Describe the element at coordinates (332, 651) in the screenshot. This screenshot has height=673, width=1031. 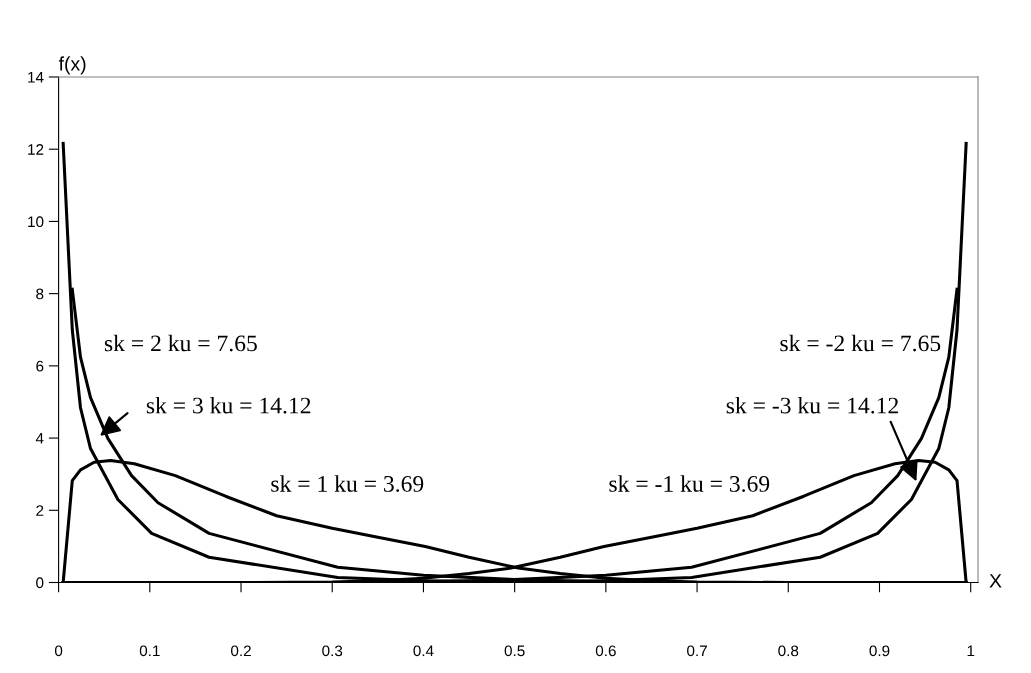
I see `x-tick-label: 0.3` at that location.